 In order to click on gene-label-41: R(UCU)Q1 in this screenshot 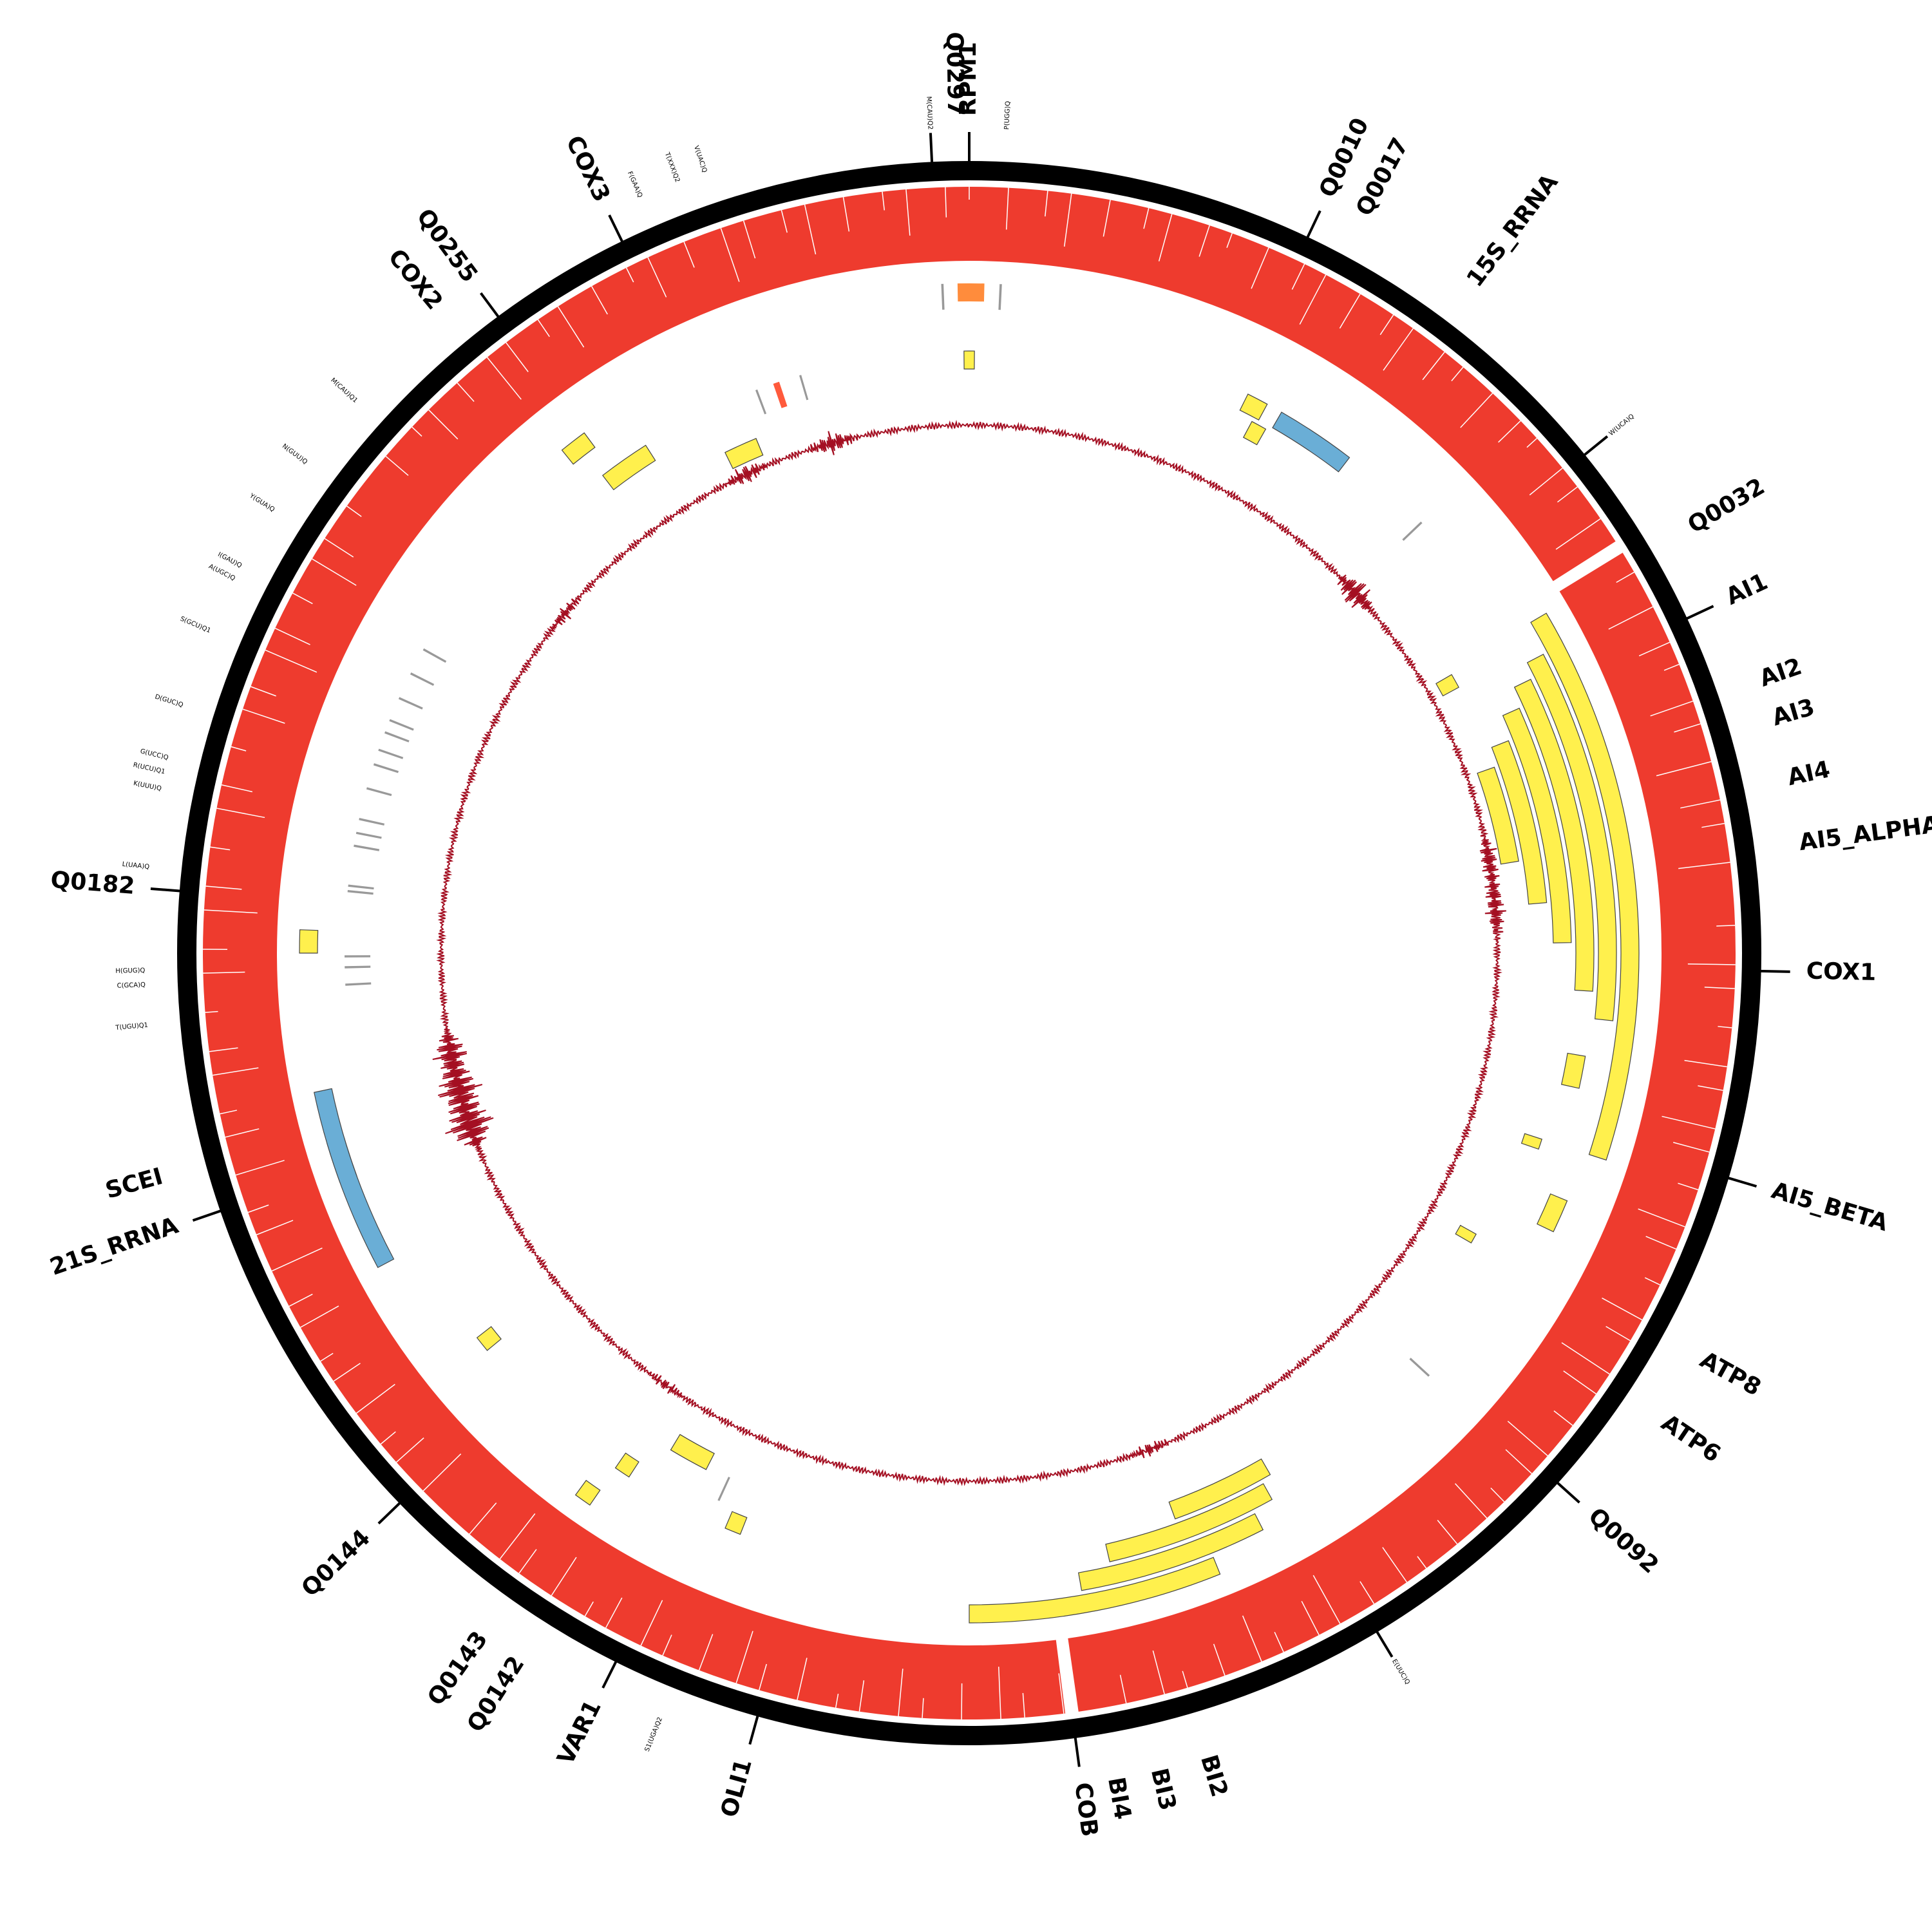, I will do `click(149, 769)`.